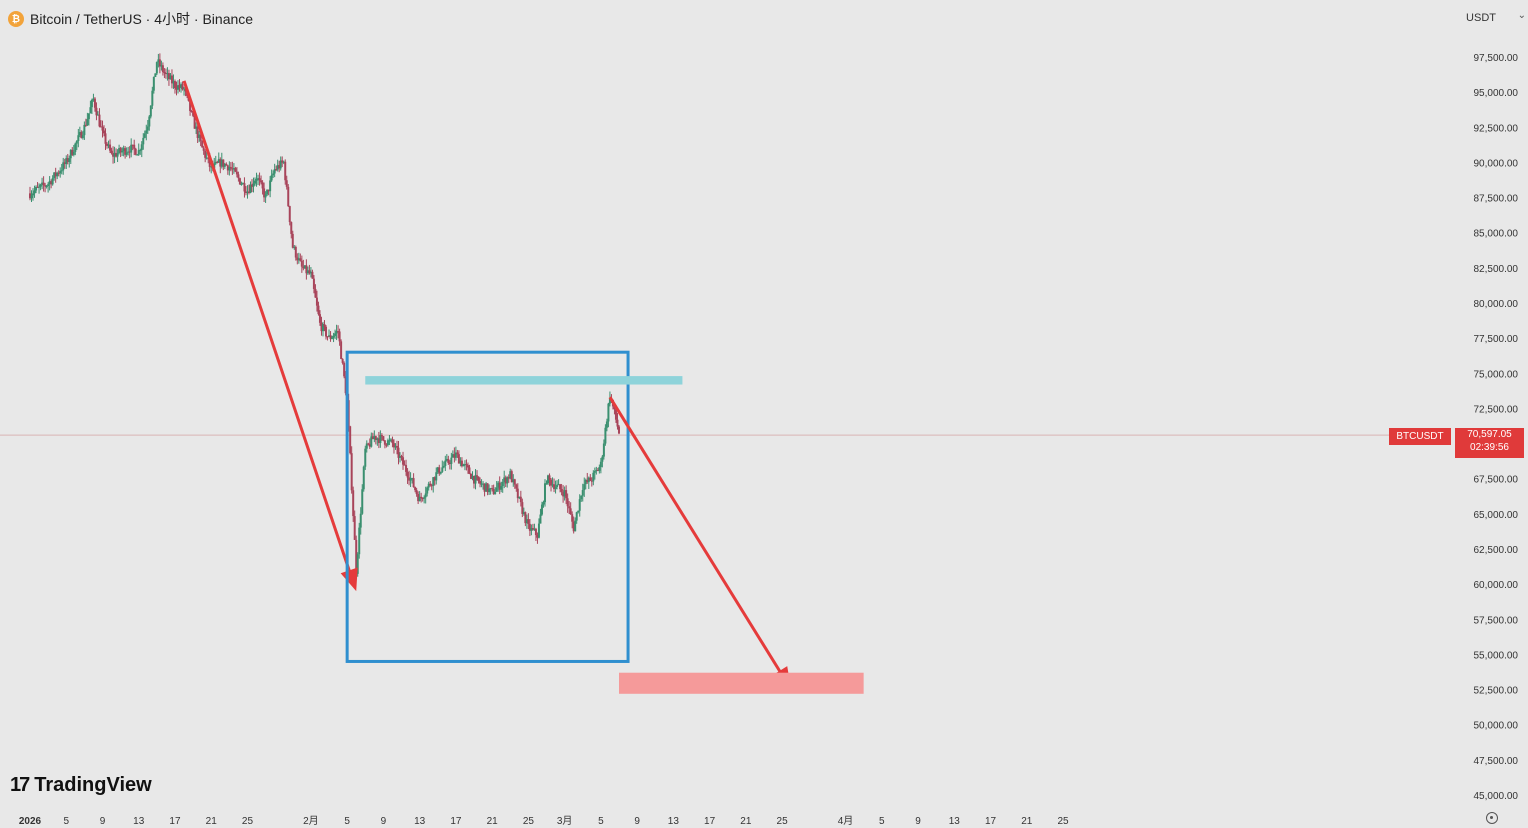  Describe the element at coordinates (1496, 234) in the screenshot. I see `price-tick-label: 85,000.00` at that location.